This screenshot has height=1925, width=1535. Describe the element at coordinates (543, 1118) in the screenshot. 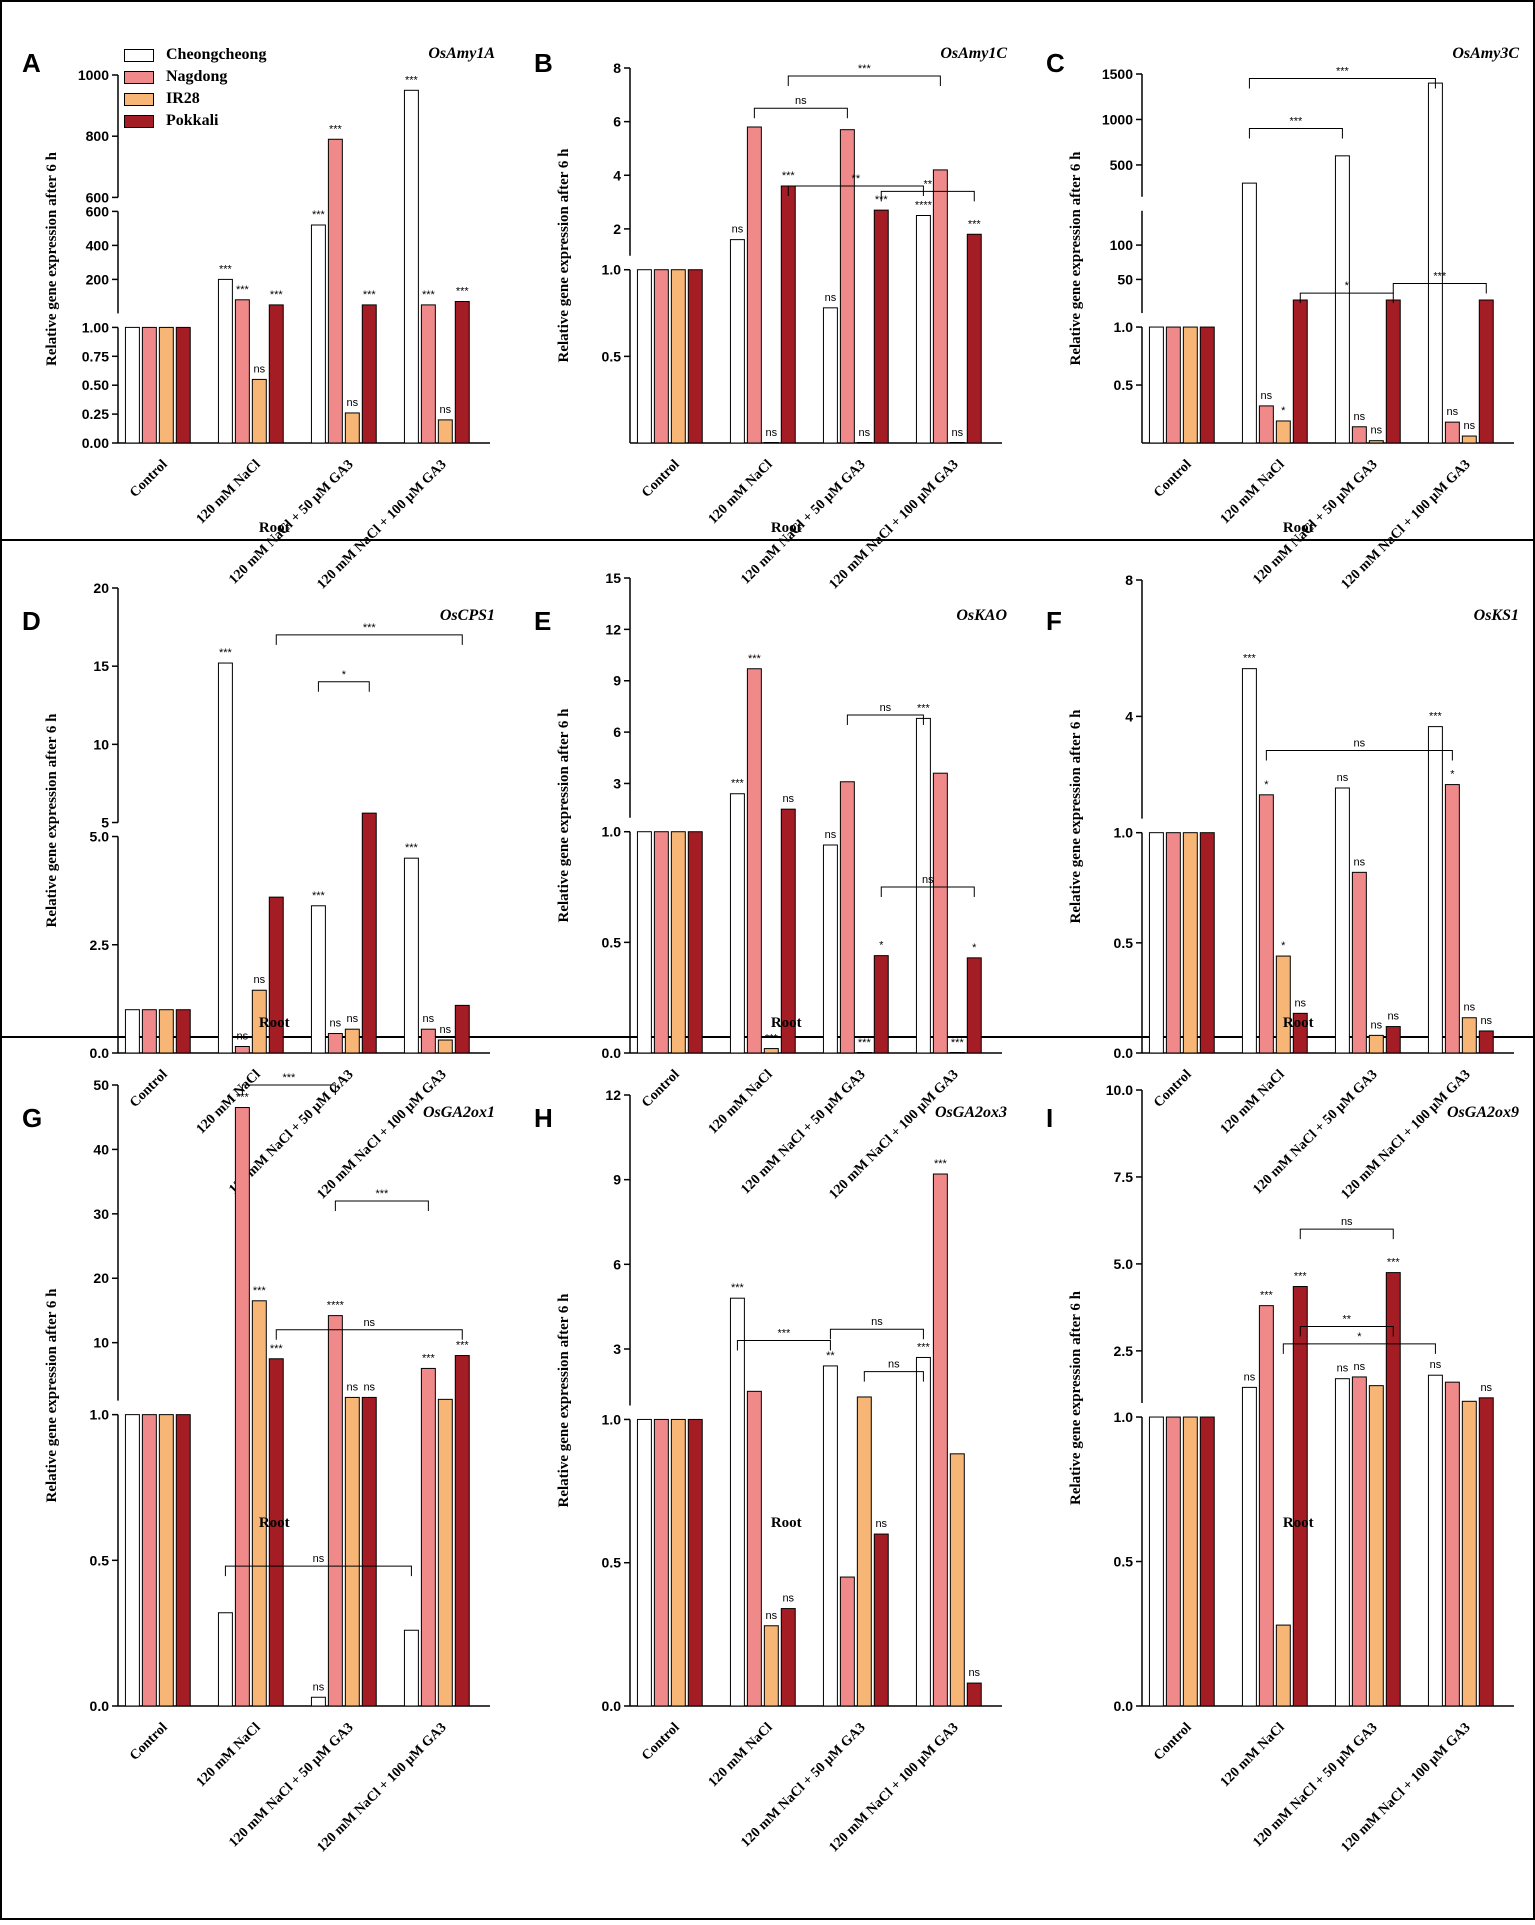

I see `panel-letter: H` at that location.